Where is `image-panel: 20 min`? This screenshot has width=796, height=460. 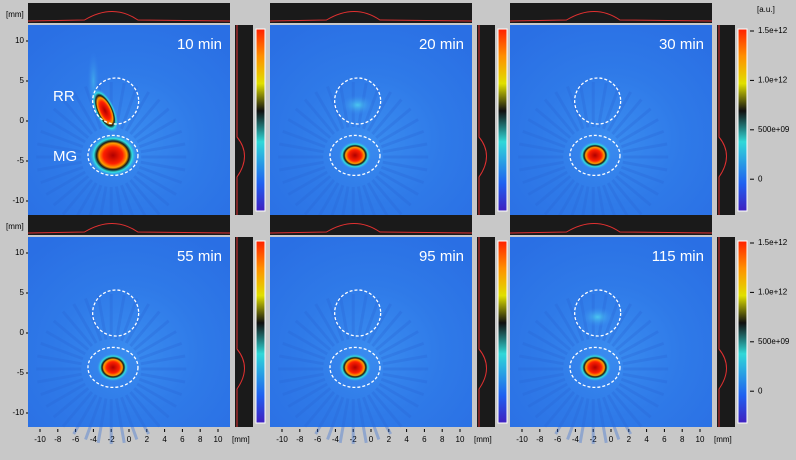 image-panel: 20 min is located at coordinates (388, 117).